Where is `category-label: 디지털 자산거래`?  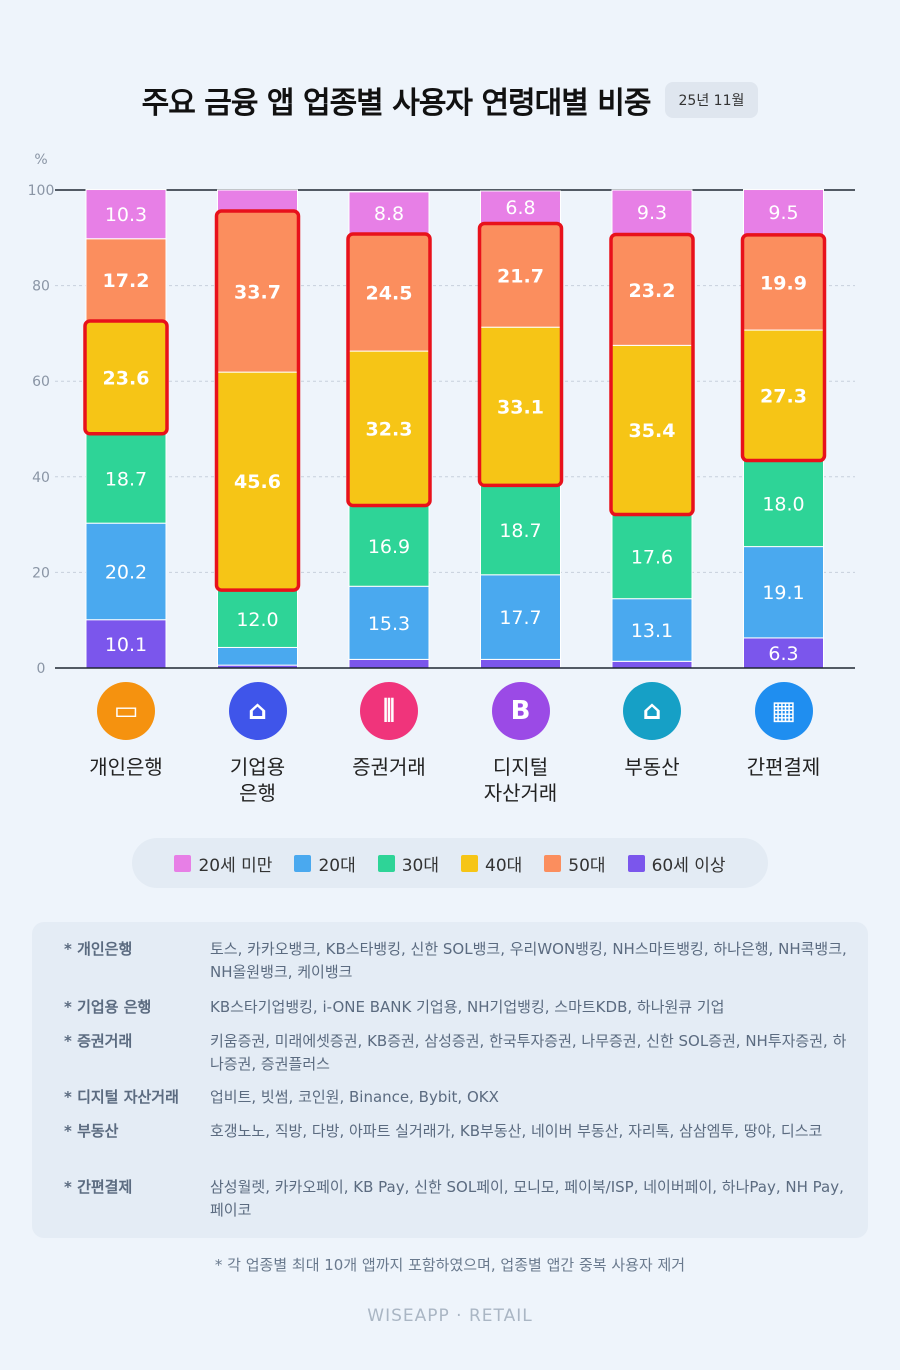 category-label: 디지털 자산거래 is located at coordinates (520, 780).